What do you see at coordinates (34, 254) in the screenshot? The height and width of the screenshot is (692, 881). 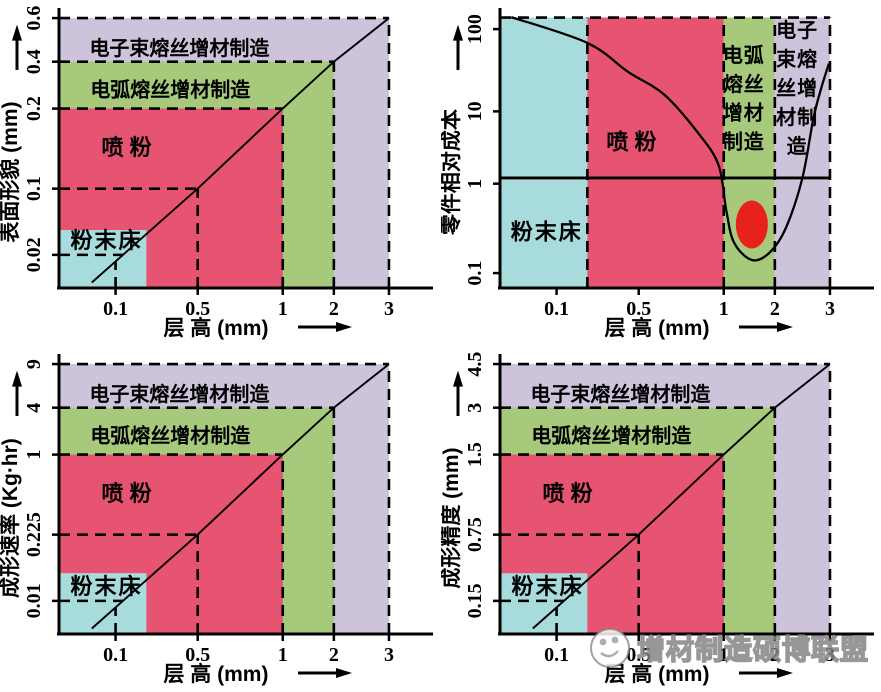 I see `y-tick-label: 0.02` at bounding box center [34, 254].